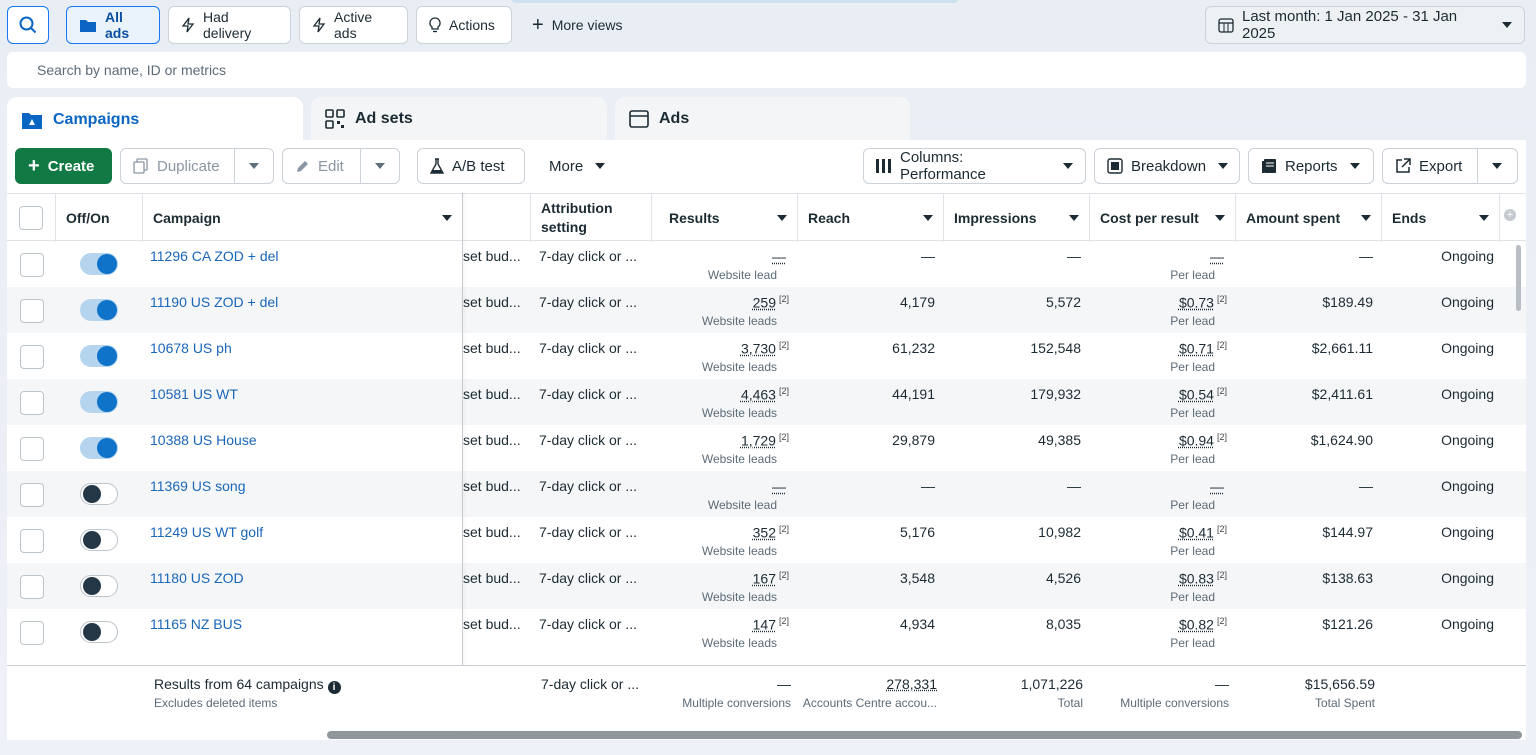 Image resolution: width=1536 pixels, height=755 pixels. I want to click on campaign-name-link: 10678 US ph, so click(191, 348).